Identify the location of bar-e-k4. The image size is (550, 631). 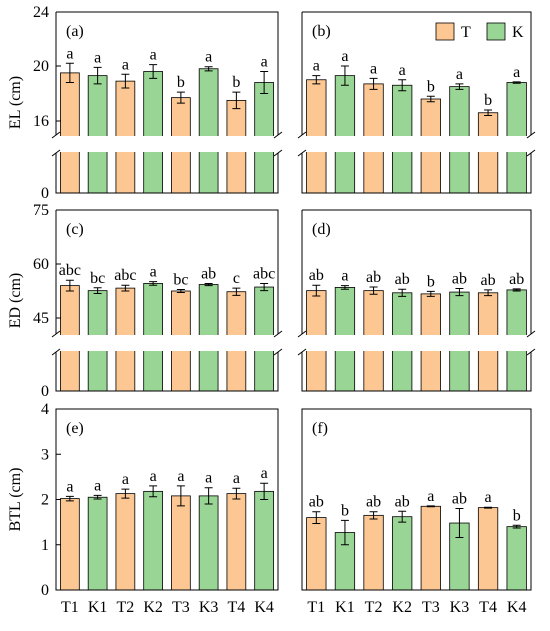
(264, 540).